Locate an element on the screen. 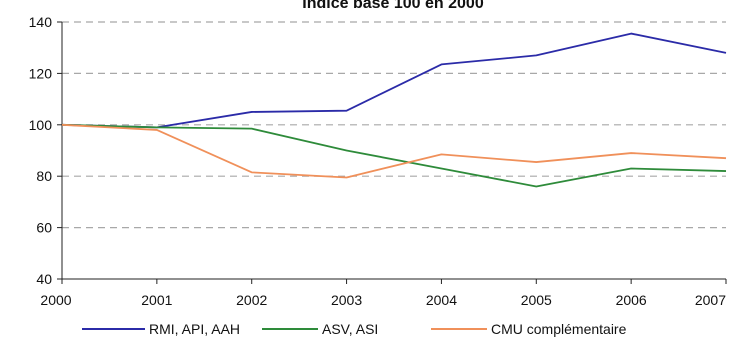  legend-label-0: RMI, API, AAH is located at coordinates (194, 329).